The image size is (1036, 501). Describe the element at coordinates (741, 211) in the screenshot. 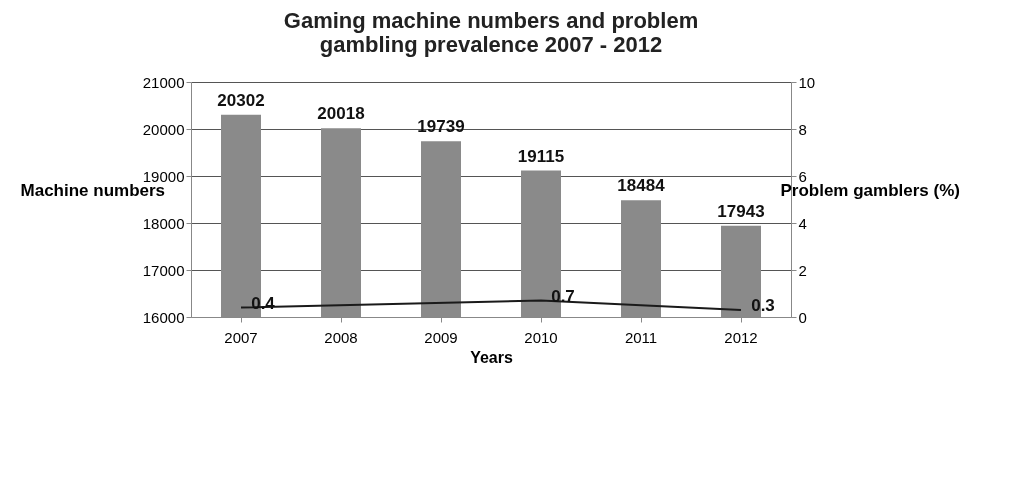

I see `data-label: 17943` at that location.